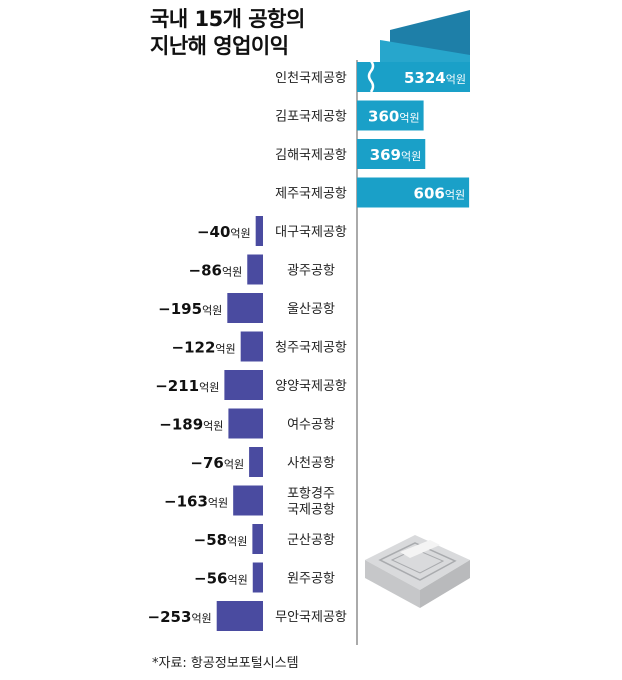 This screenshot has width=622, height=680. I want to click on category-label: 대구국제공항, so click(311, 232).